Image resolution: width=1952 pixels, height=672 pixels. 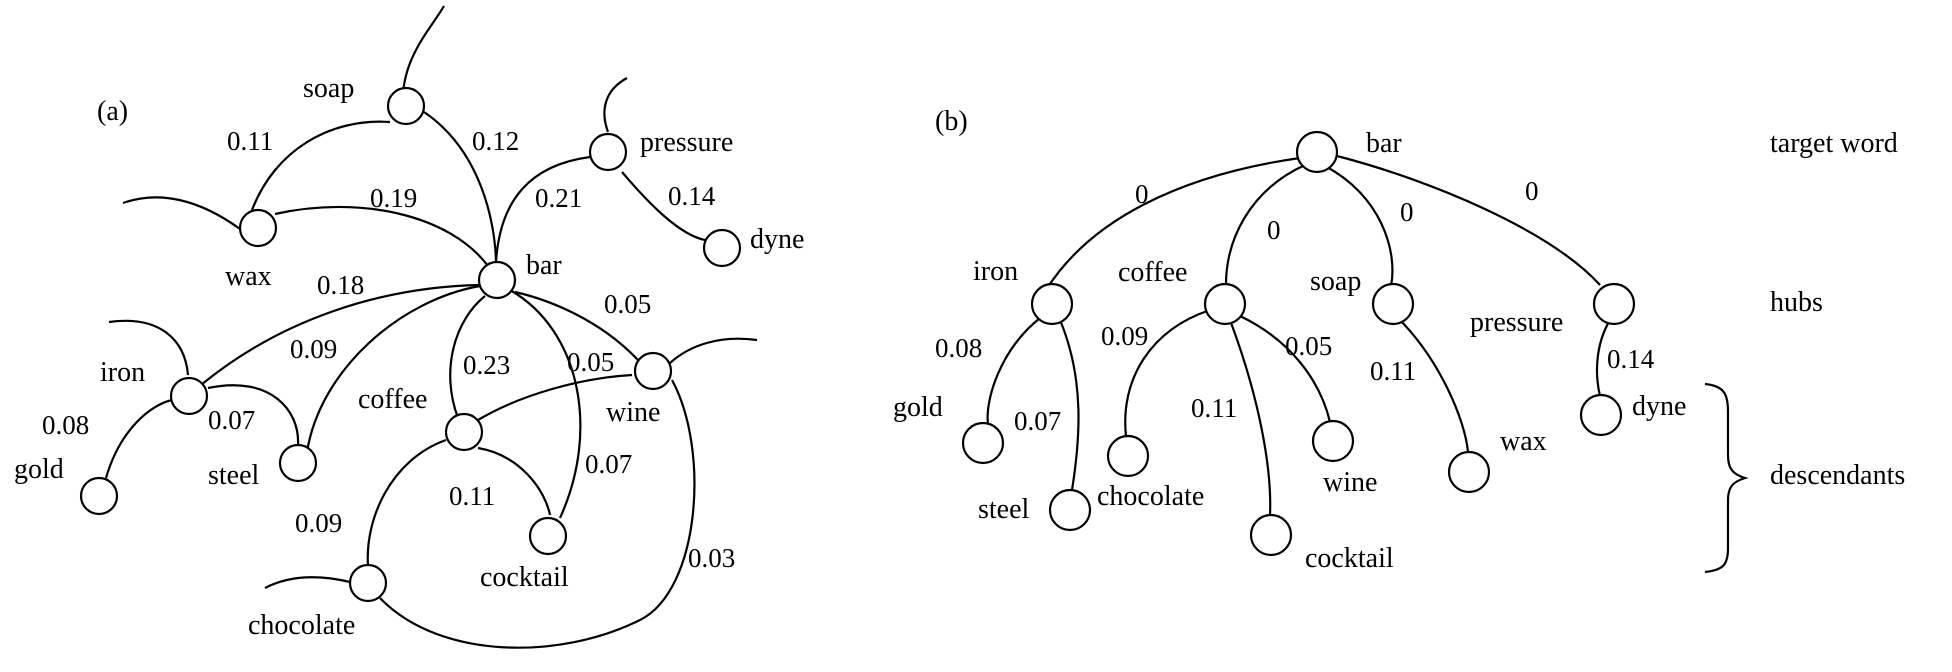 I want to click on weight-a-soap-bar: 0.12, so click(x=495, y=141).